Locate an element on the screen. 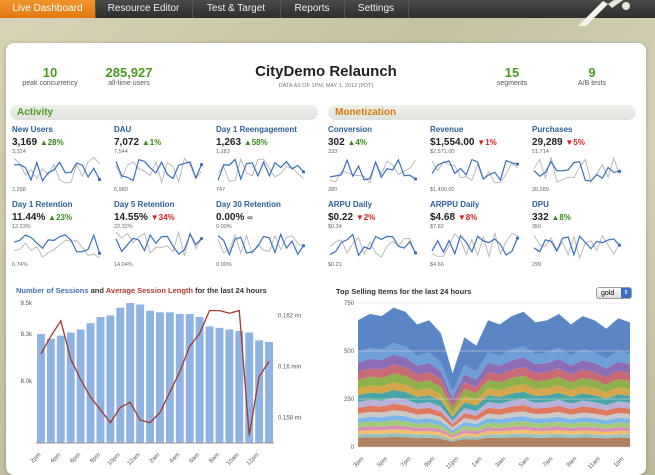  metric-tile: New Users 3,169 ▲28% 3,324 2,298 is located at coordinates (60, 160).